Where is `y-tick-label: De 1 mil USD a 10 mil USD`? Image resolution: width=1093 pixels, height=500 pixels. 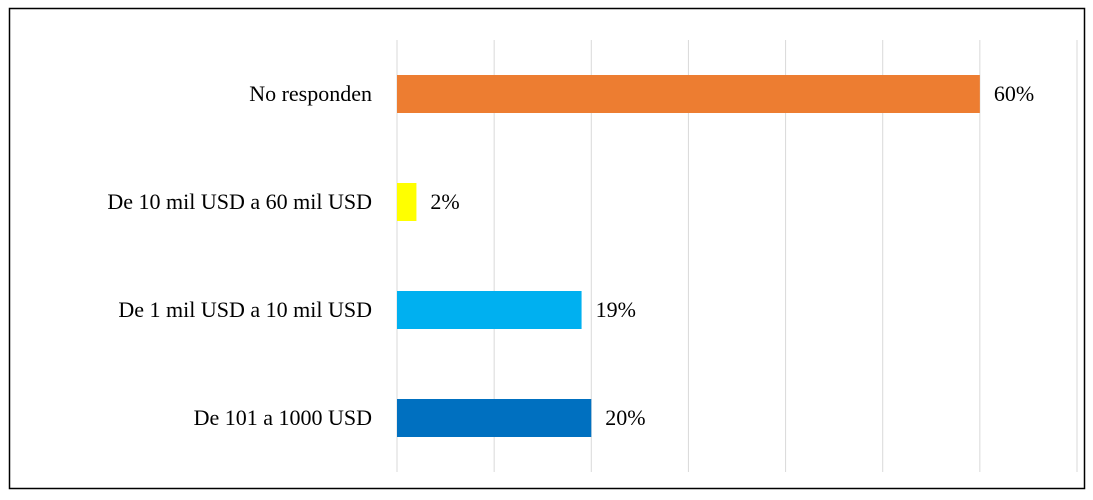
y-tick-label: De 1 mil USD a 10 mil USD is located at coordinates (245, 309).